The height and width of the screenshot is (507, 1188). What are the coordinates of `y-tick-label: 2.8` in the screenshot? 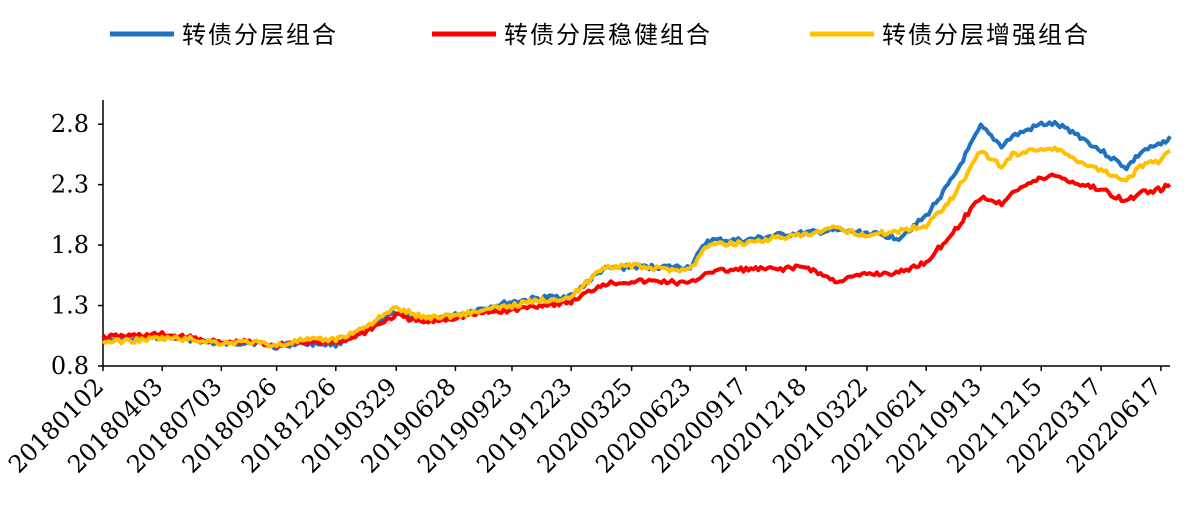 It's located at (70, 124).